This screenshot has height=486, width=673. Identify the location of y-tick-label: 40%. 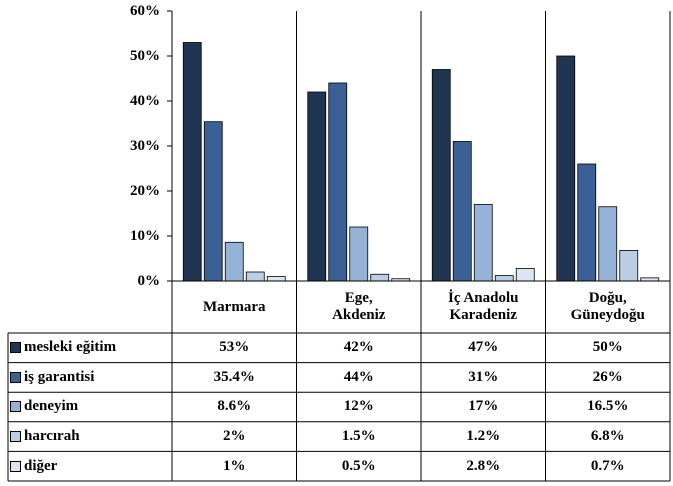
(145, 101).